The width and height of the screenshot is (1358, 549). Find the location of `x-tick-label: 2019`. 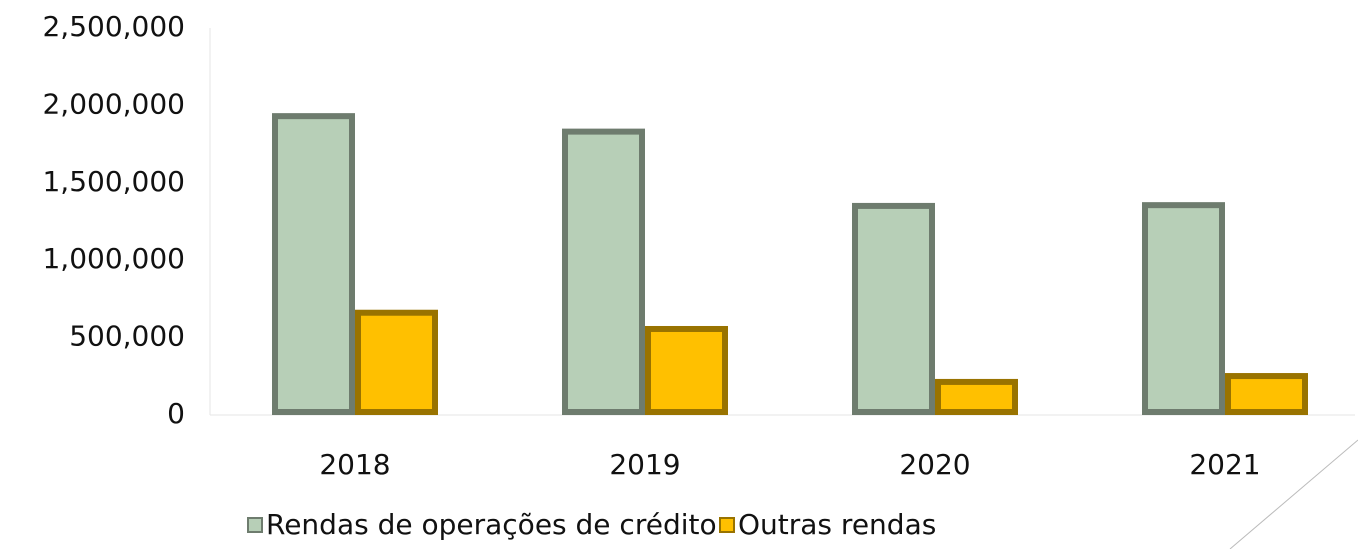

x-tick-label: 2019 is located at coordinates (644, 464).